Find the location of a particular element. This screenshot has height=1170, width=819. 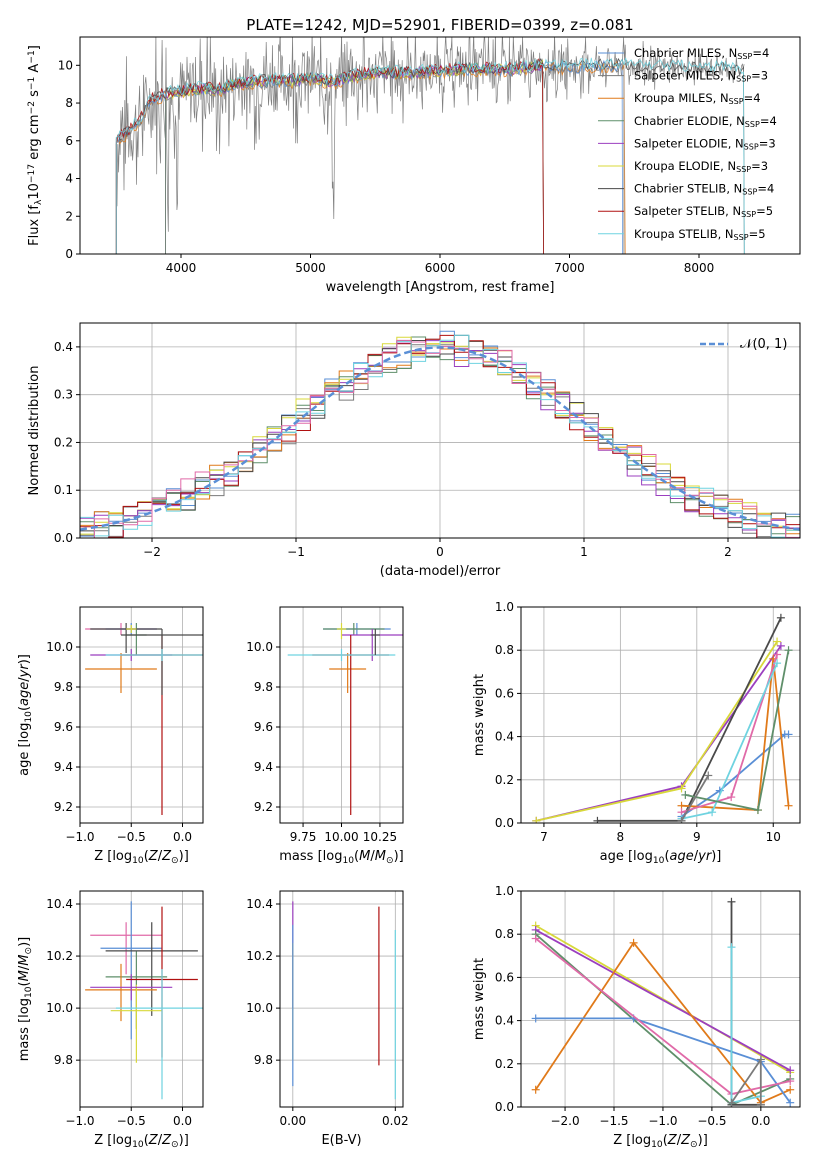

legend-label: Chabrier MILES, NSSP=4 is located at coordinates (701, 53).